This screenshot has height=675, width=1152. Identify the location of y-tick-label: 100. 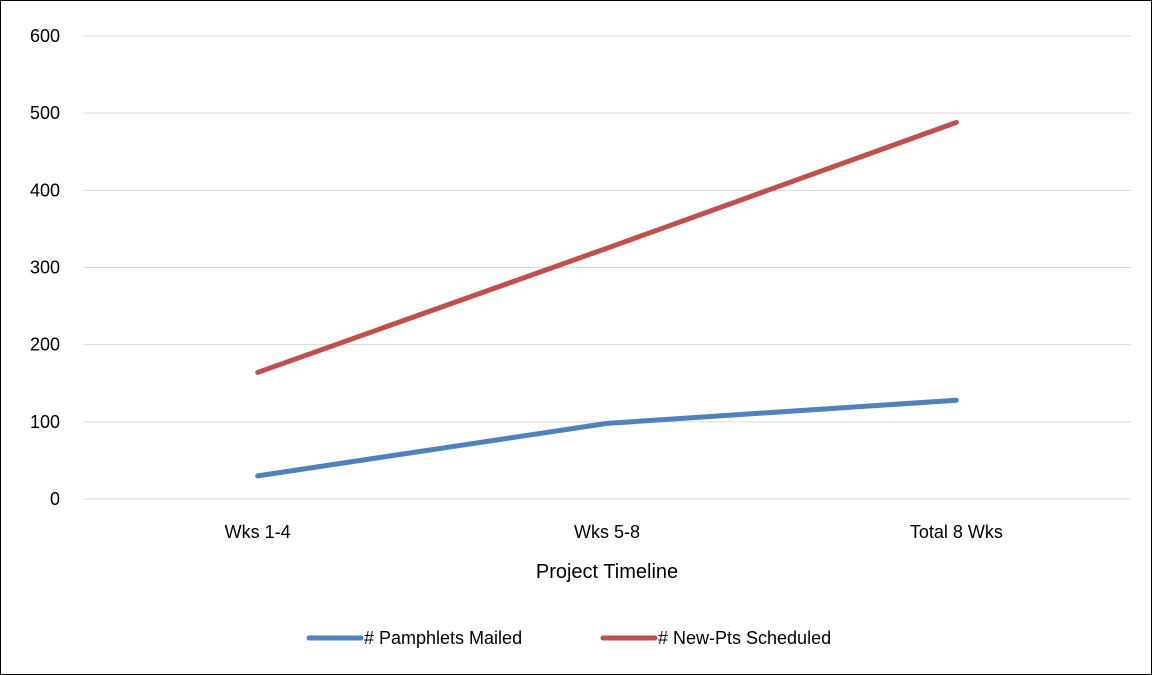
(45, 422).